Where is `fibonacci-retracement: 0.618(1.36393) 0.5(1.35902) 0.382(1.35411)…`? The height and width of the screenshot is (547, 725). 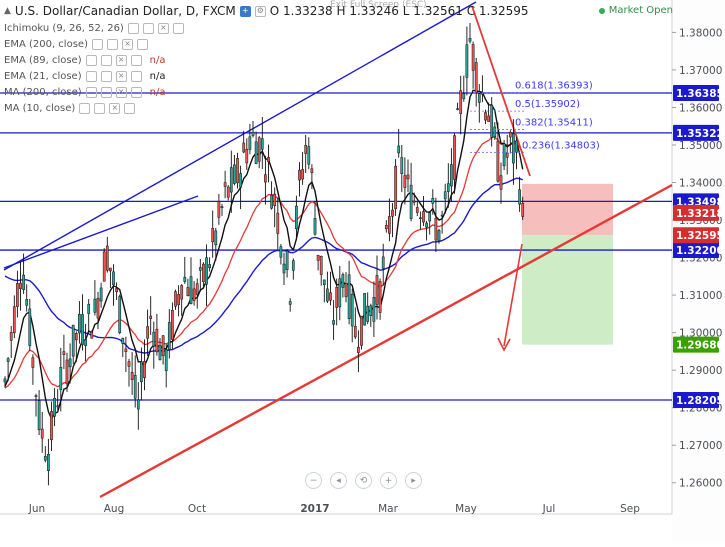 fibonacci-retracement: 0.618(1.36393) 0.5(1.35902) 0.382(1.35411)… is located at coordinates (535, 117).